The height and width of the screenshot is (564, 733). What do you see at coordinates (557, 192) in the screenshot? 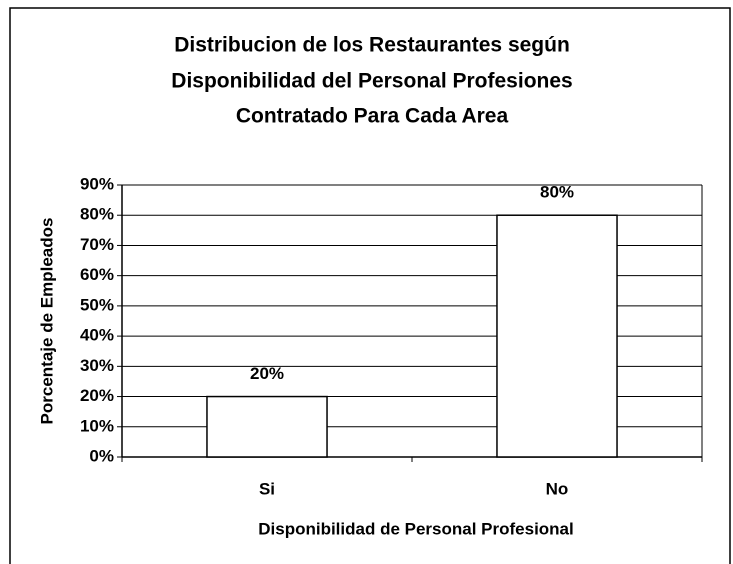
I see `data-label: 80%` at bounding box center [557, 192].